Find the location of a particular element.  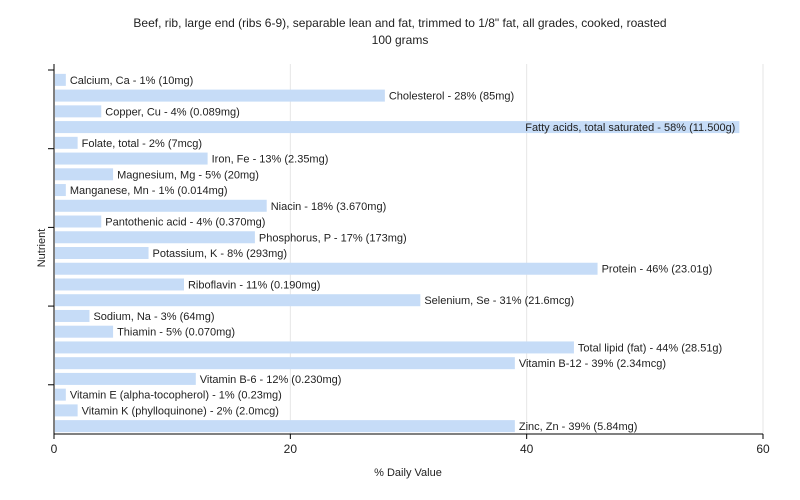

bar-label: Folate, total - 2% (7mcg) is located at coordinates (142, 144).